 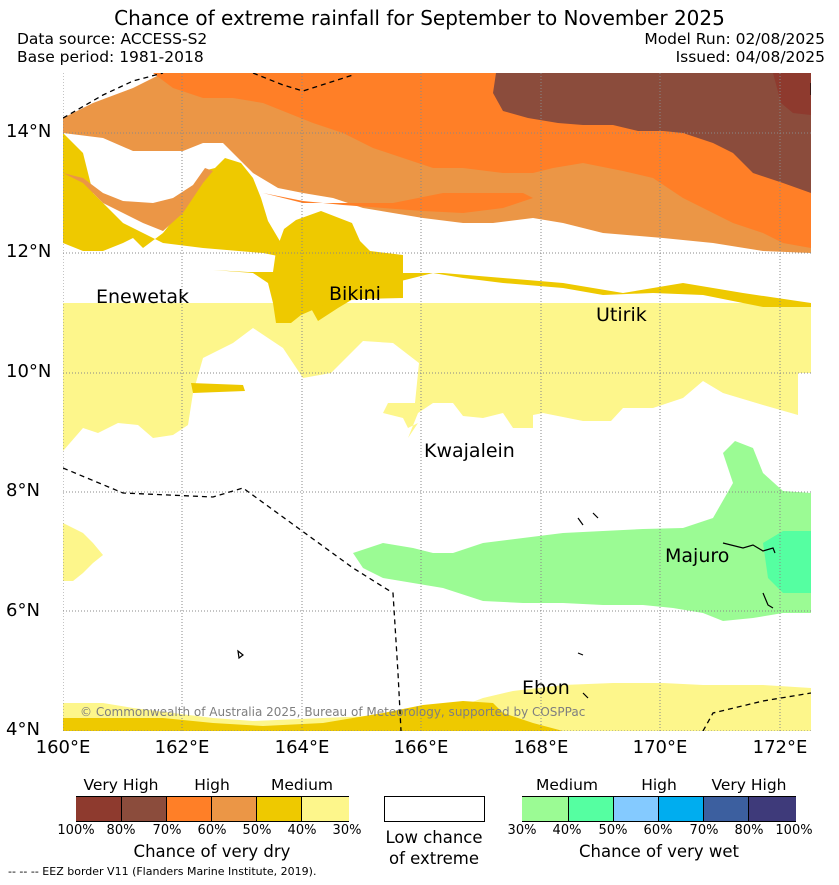 I want to click on dry-tick-50: 50%, so click(x=257, y=830).